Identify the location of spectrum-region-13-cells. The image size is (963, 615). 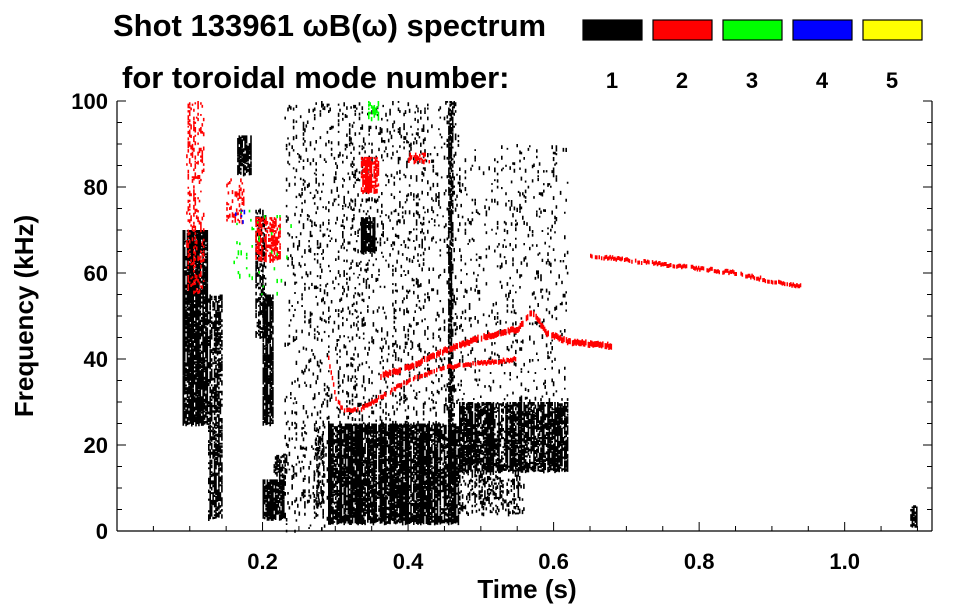
(514, 438).